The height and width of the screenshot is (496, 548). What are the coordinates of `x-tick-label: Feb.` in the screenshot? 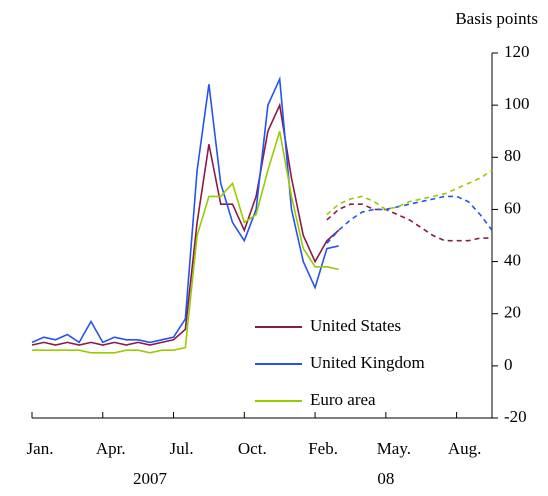 It's located at (323, 448).